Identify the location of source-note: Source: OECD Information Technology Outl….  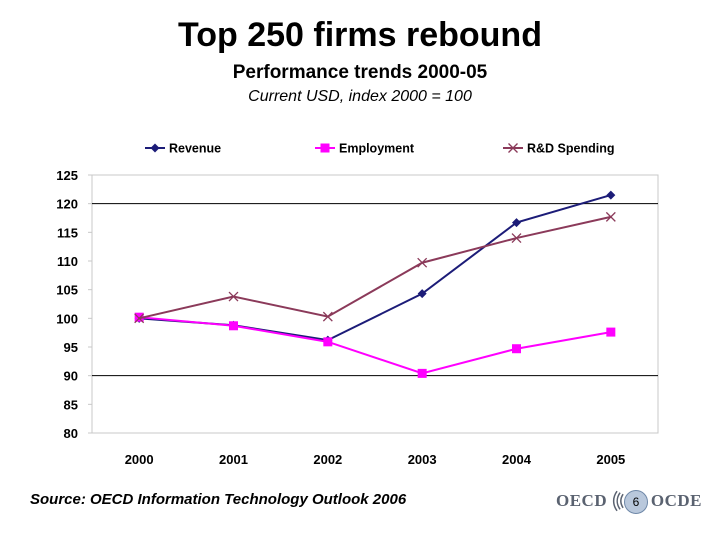
(218, 499).